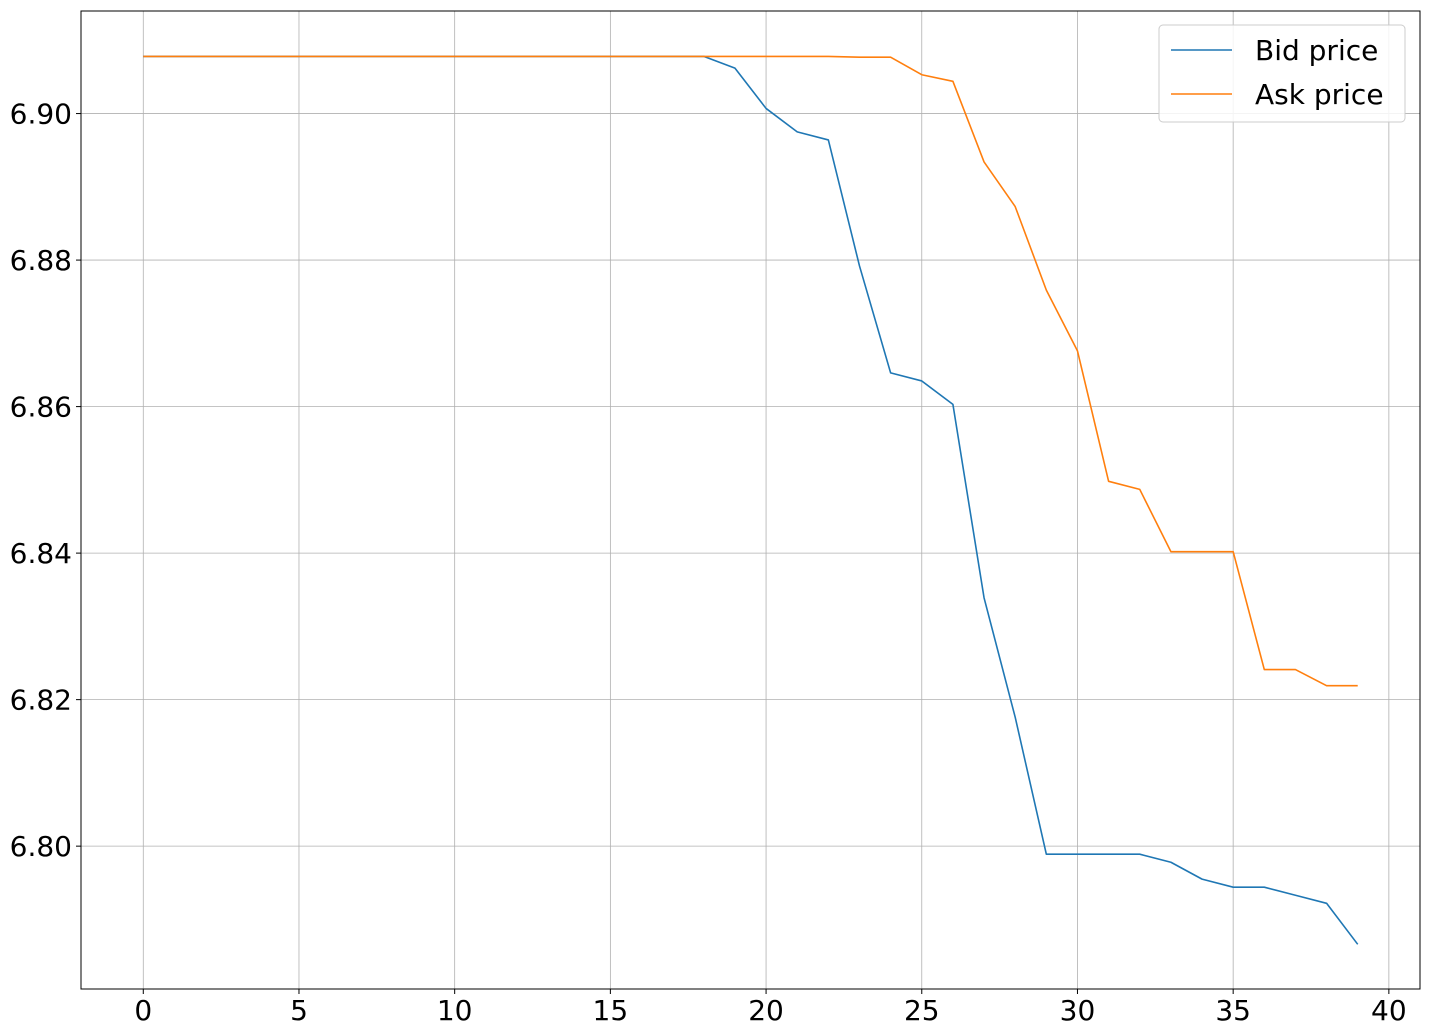  I want to click on x-tick-label: 30, so click(1078, 1010).